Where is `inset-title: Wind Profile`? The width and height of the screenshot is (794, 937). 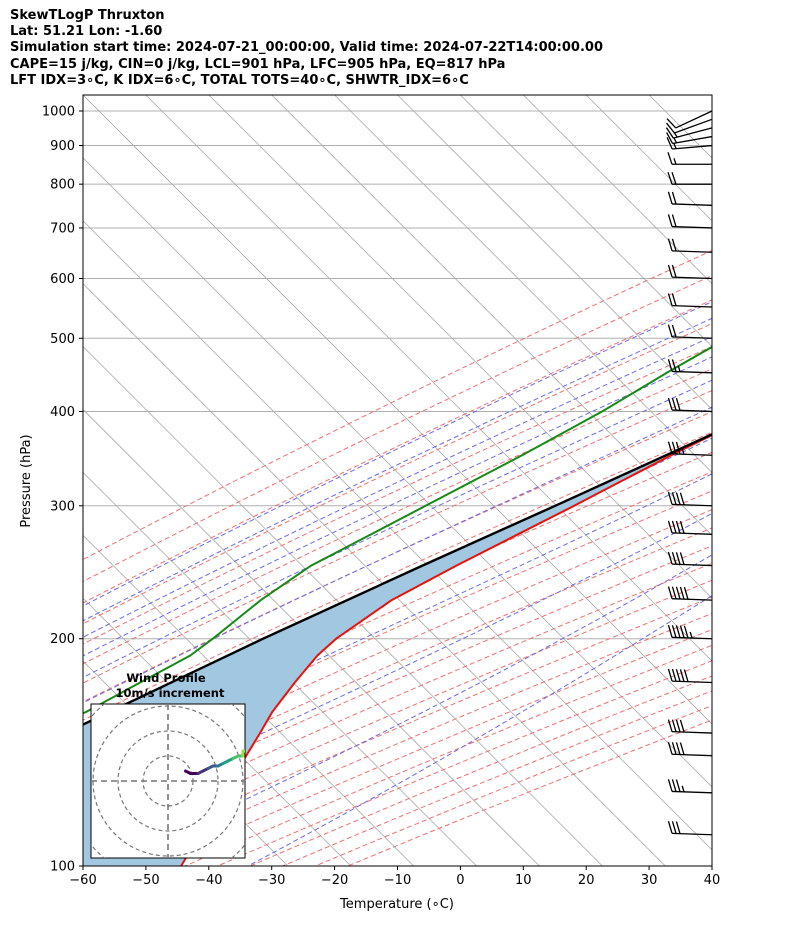 inset-title: Wind Profile is located at coordinates (166, 678).